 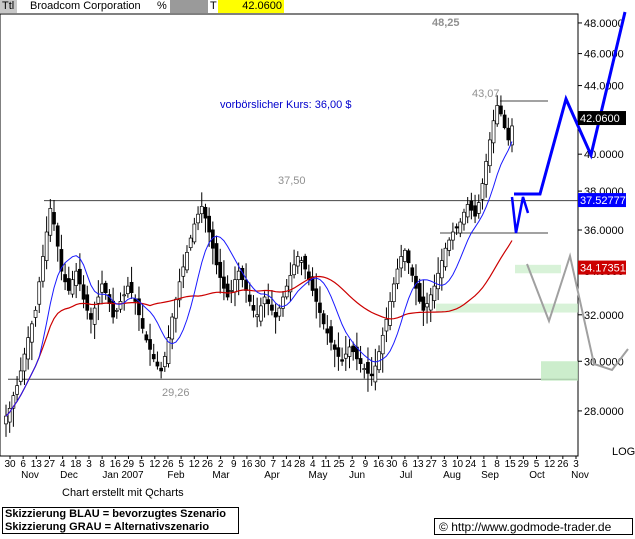 I want to click on price-badge-label: 42.0600, so click(x=600, y=119).